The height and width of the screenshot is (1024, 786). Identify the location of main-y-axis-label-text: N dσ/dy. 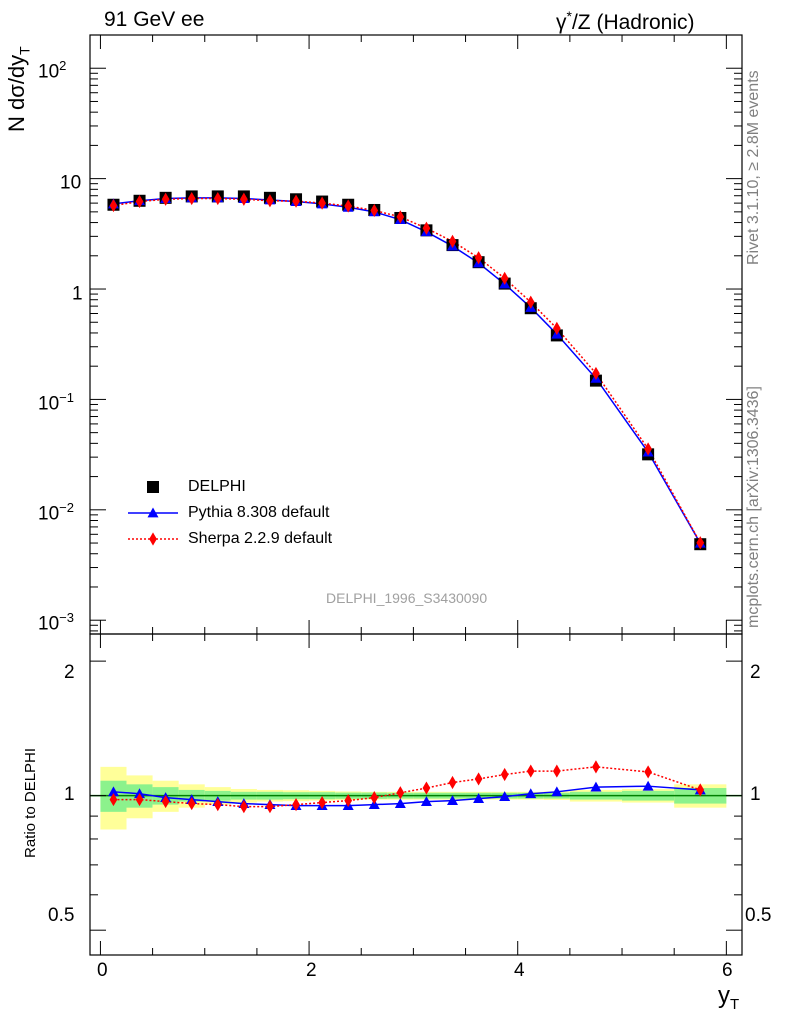
(16, 93).